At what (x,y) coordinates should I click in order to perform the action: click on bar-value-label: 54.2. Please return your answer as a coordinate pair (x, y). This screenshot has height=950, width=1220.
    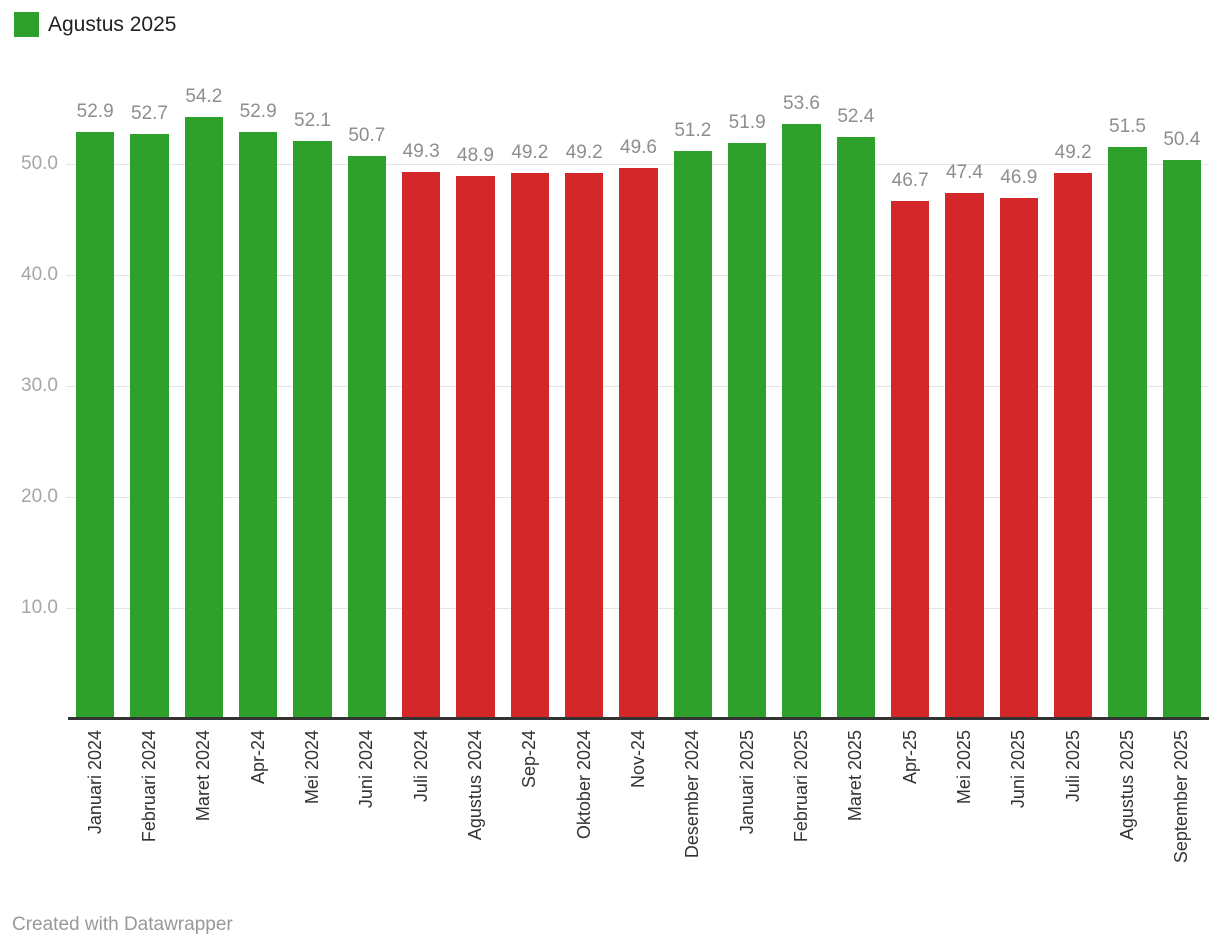
    Looking at the image, I should click on (204, 97).